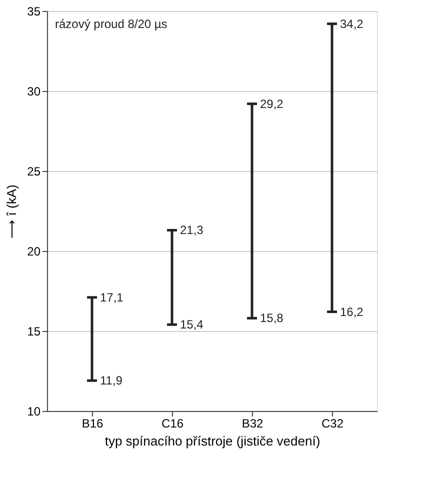  Describe the element at coordinates (212, 441) in the screenshot. I see `x-axis-title: typ spínacího přístroje (jističe vedení)` at that location.